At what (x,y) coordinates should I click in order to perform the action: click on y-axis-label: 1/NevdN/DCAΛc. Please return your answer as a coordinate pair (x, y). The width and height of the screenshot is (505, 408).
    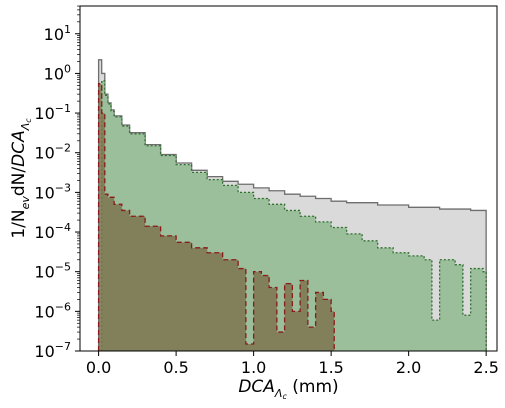
    Looking at the image, I should click on (21, 178).